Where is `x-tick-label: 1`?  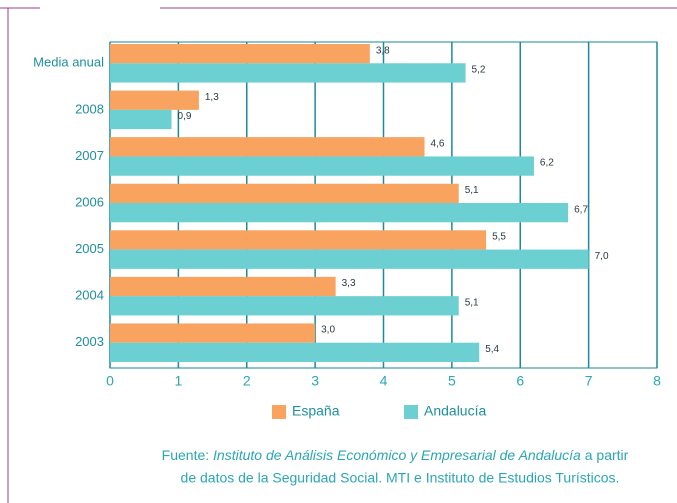 x-tick-label: 1 is located at coordinates (178, 381).